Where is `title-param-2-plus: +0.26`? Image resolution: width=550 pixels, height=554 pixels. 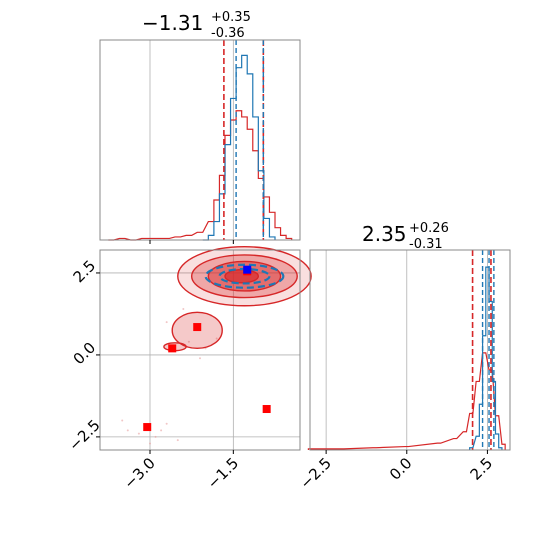 title-param-2-plus: +0.26 is located at coordinates (429, 228).